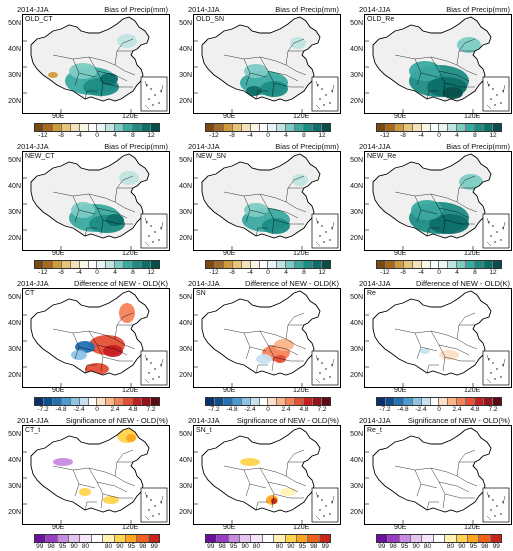 This screenshot has width=513, height=551. Describe the element at coordinates (381, 19) in the screenshot. I see `experiment-label: OLD_Re` at that location.